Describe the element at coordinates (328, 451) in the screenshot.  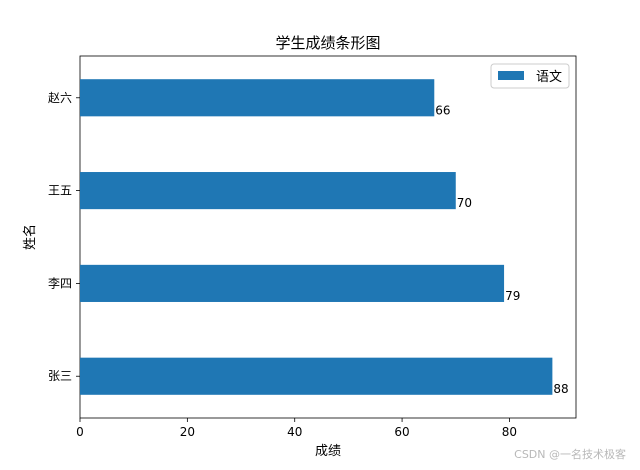
I see `x-axis-label: 成绩` at that location.